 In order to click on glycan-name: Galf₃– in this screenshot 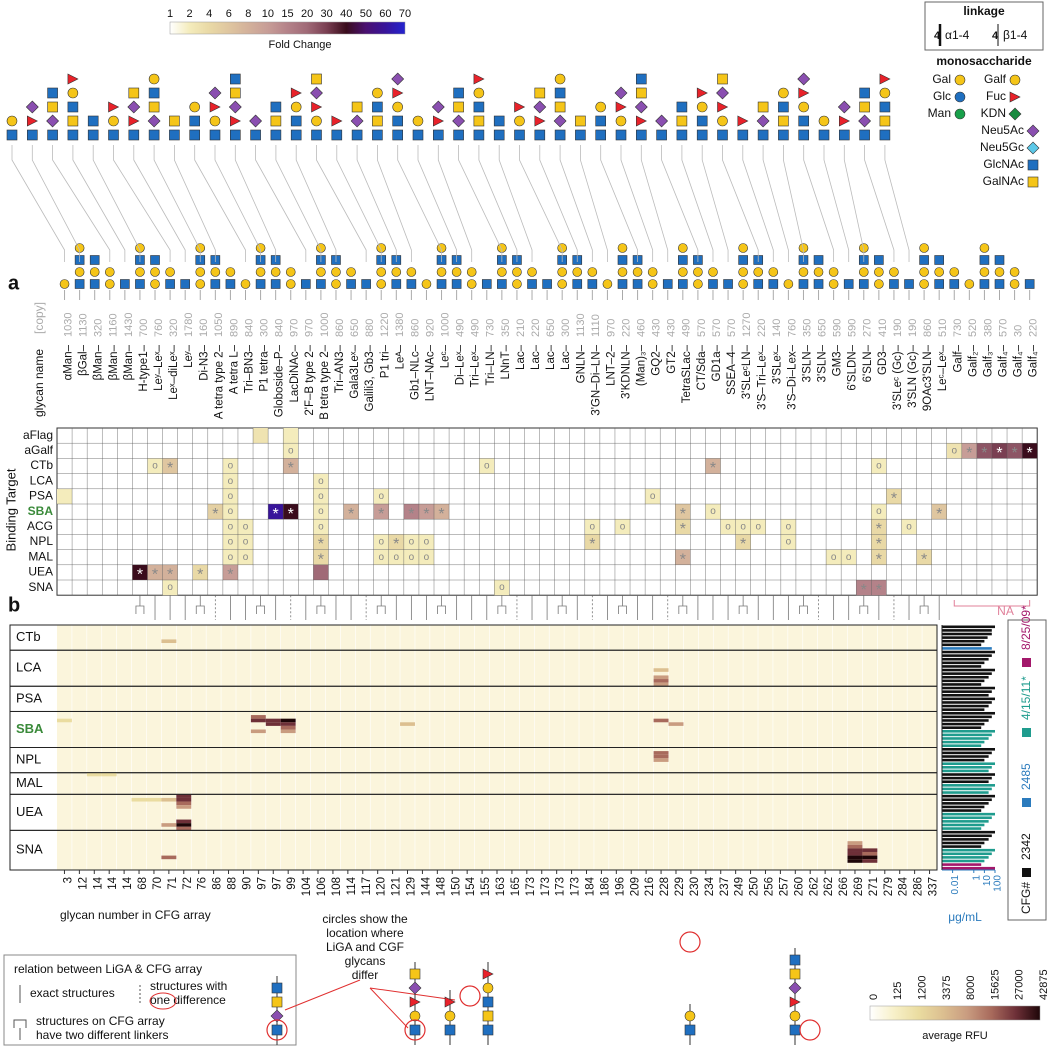, I will do `click(988, 360)`.